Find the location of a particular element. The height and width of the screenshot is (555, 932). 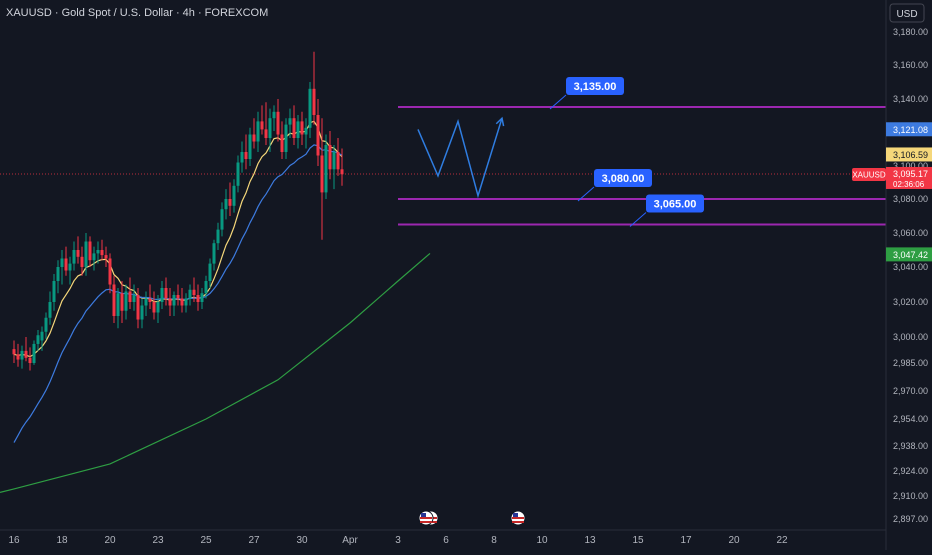

price-axis-tick: 3,160.00 is located at coordinates (910, 65).